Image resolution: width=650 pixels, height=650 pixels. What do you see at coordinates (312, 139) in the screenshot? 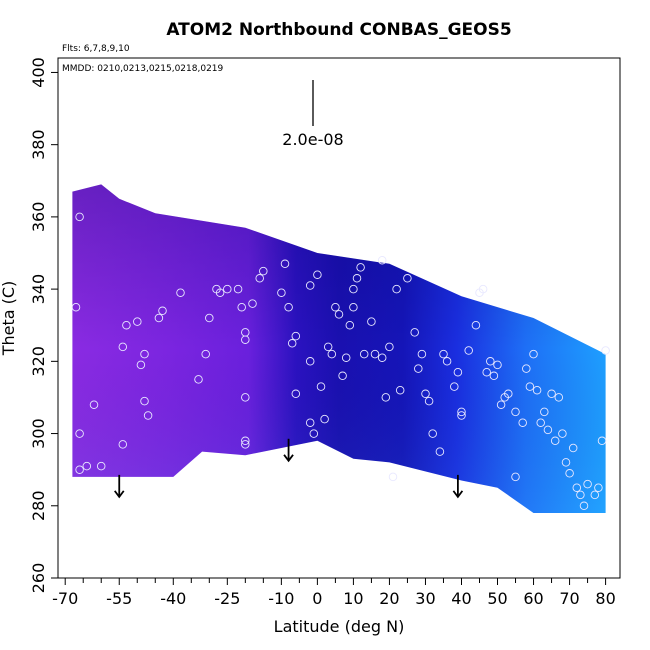
I see `scale-label: 2.0e-08` at bounding box center [312, 139].